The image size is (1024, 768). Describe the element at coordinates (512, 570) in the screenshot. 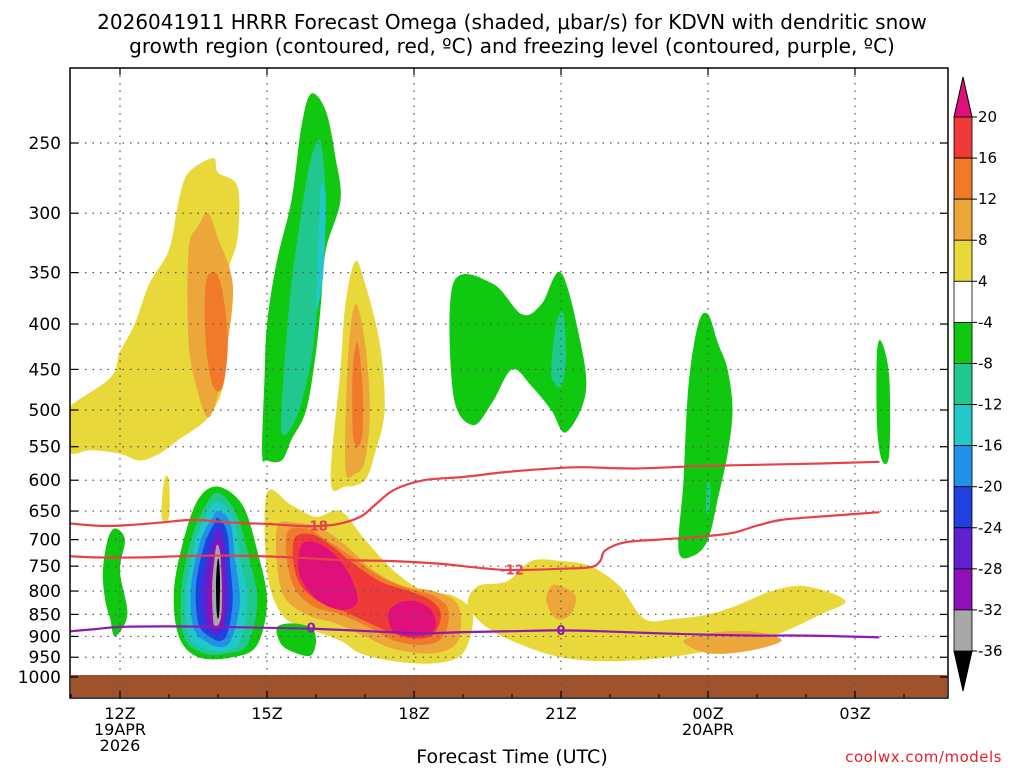

I see `contour-label: -12` at that location.